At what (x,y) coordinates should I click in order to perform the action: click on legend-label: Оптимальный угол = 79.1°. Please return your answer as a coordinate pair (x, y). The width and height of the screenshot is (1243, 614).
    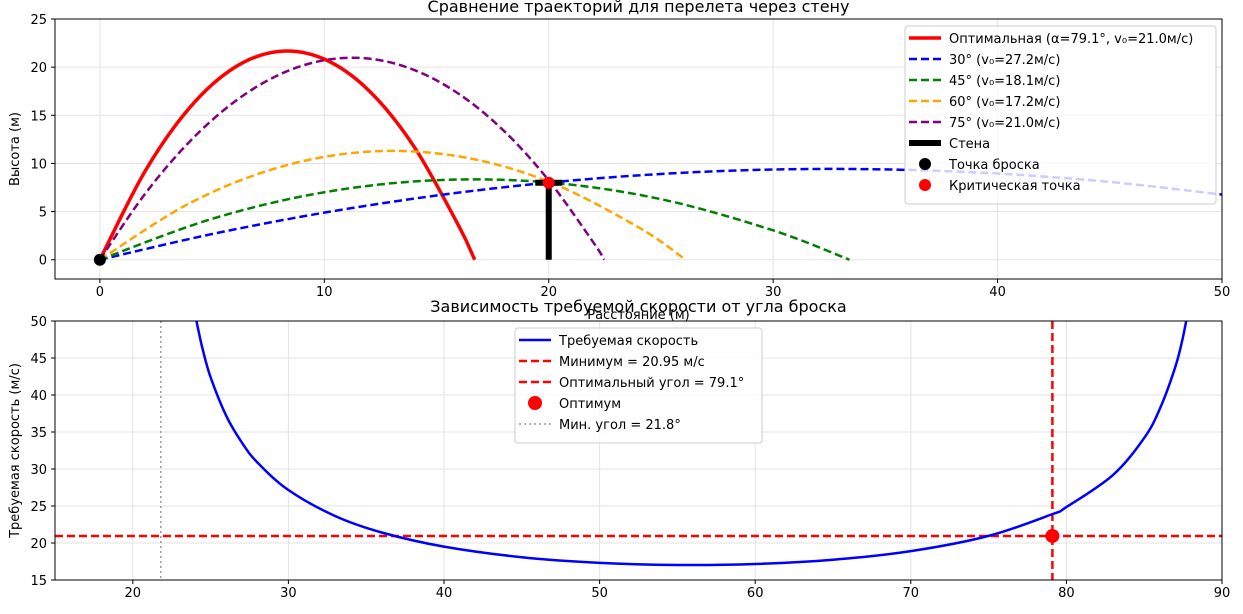
    Looking at the image, I should click on (651, 383).